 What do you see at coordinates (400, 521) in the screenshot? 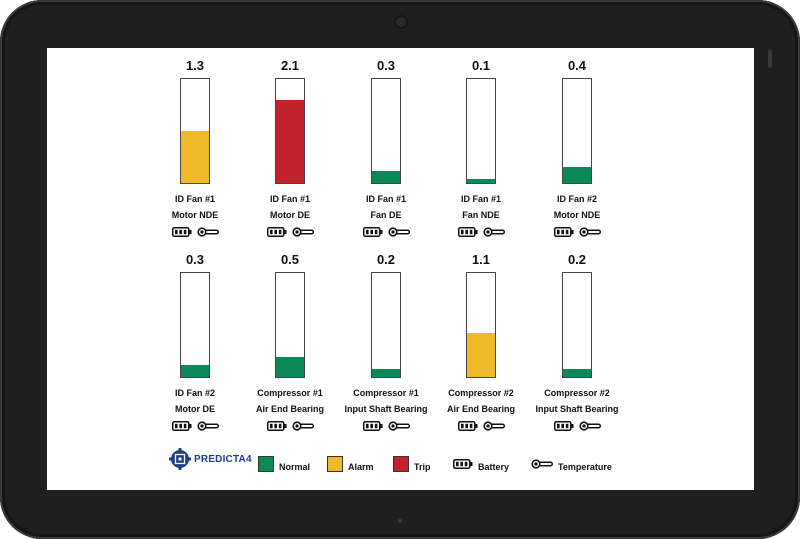
I see `home-indicator` at bounding box center [400, 521].